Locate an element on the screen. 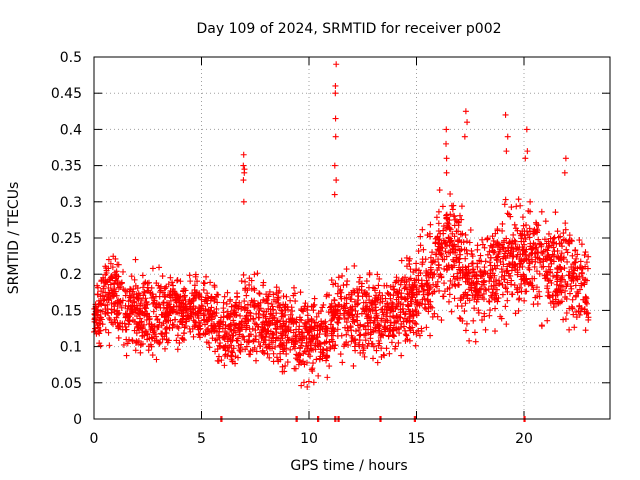 The width and height of the screenshot is (640, 480). x-axis-label: GPS time / hours is located at coordinates (348, 466).